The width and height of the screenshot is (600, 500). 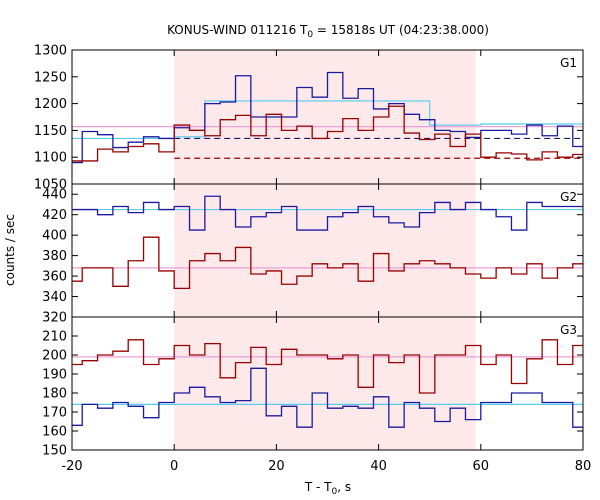 I want to click on x-tick-label: -20, so click(x=71, y=466).